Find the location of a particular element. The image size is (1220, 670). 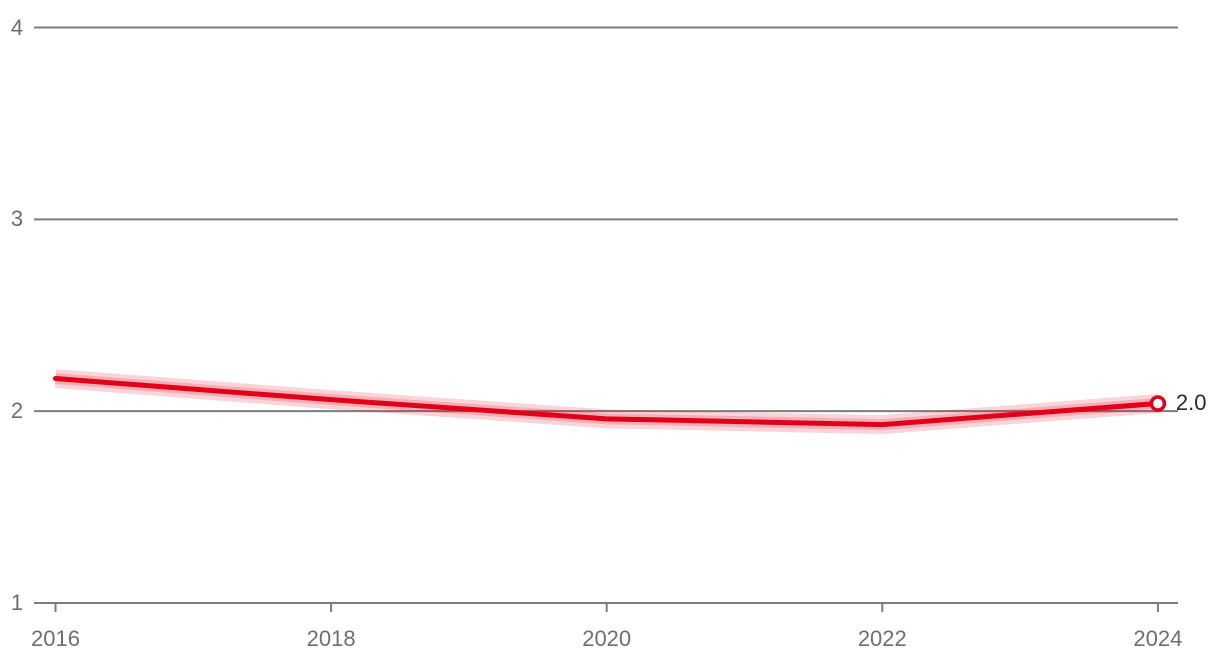

y-axis-label-1: 1 is located at coordinates (17, 602).